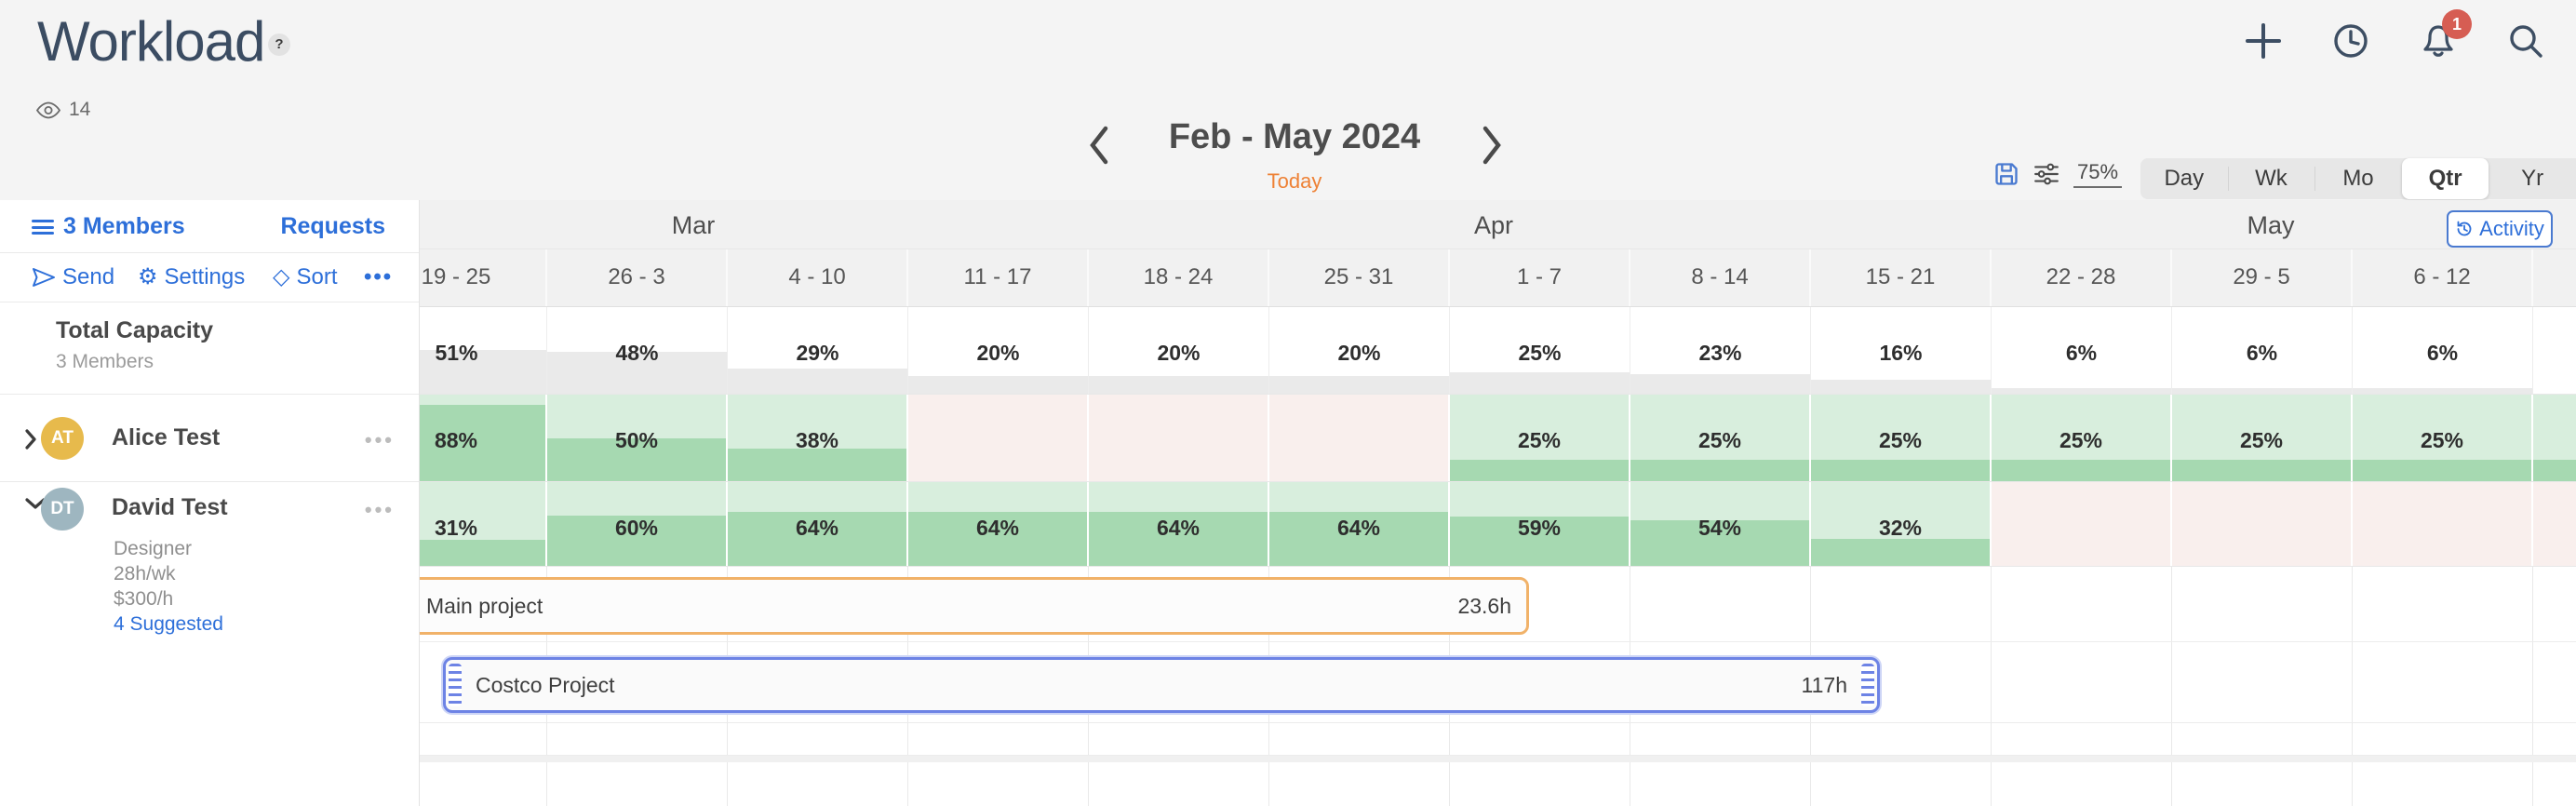 The width and height of the screenshot is (2576, 806). I want to click on save-view-icon, so click(2006, 174).